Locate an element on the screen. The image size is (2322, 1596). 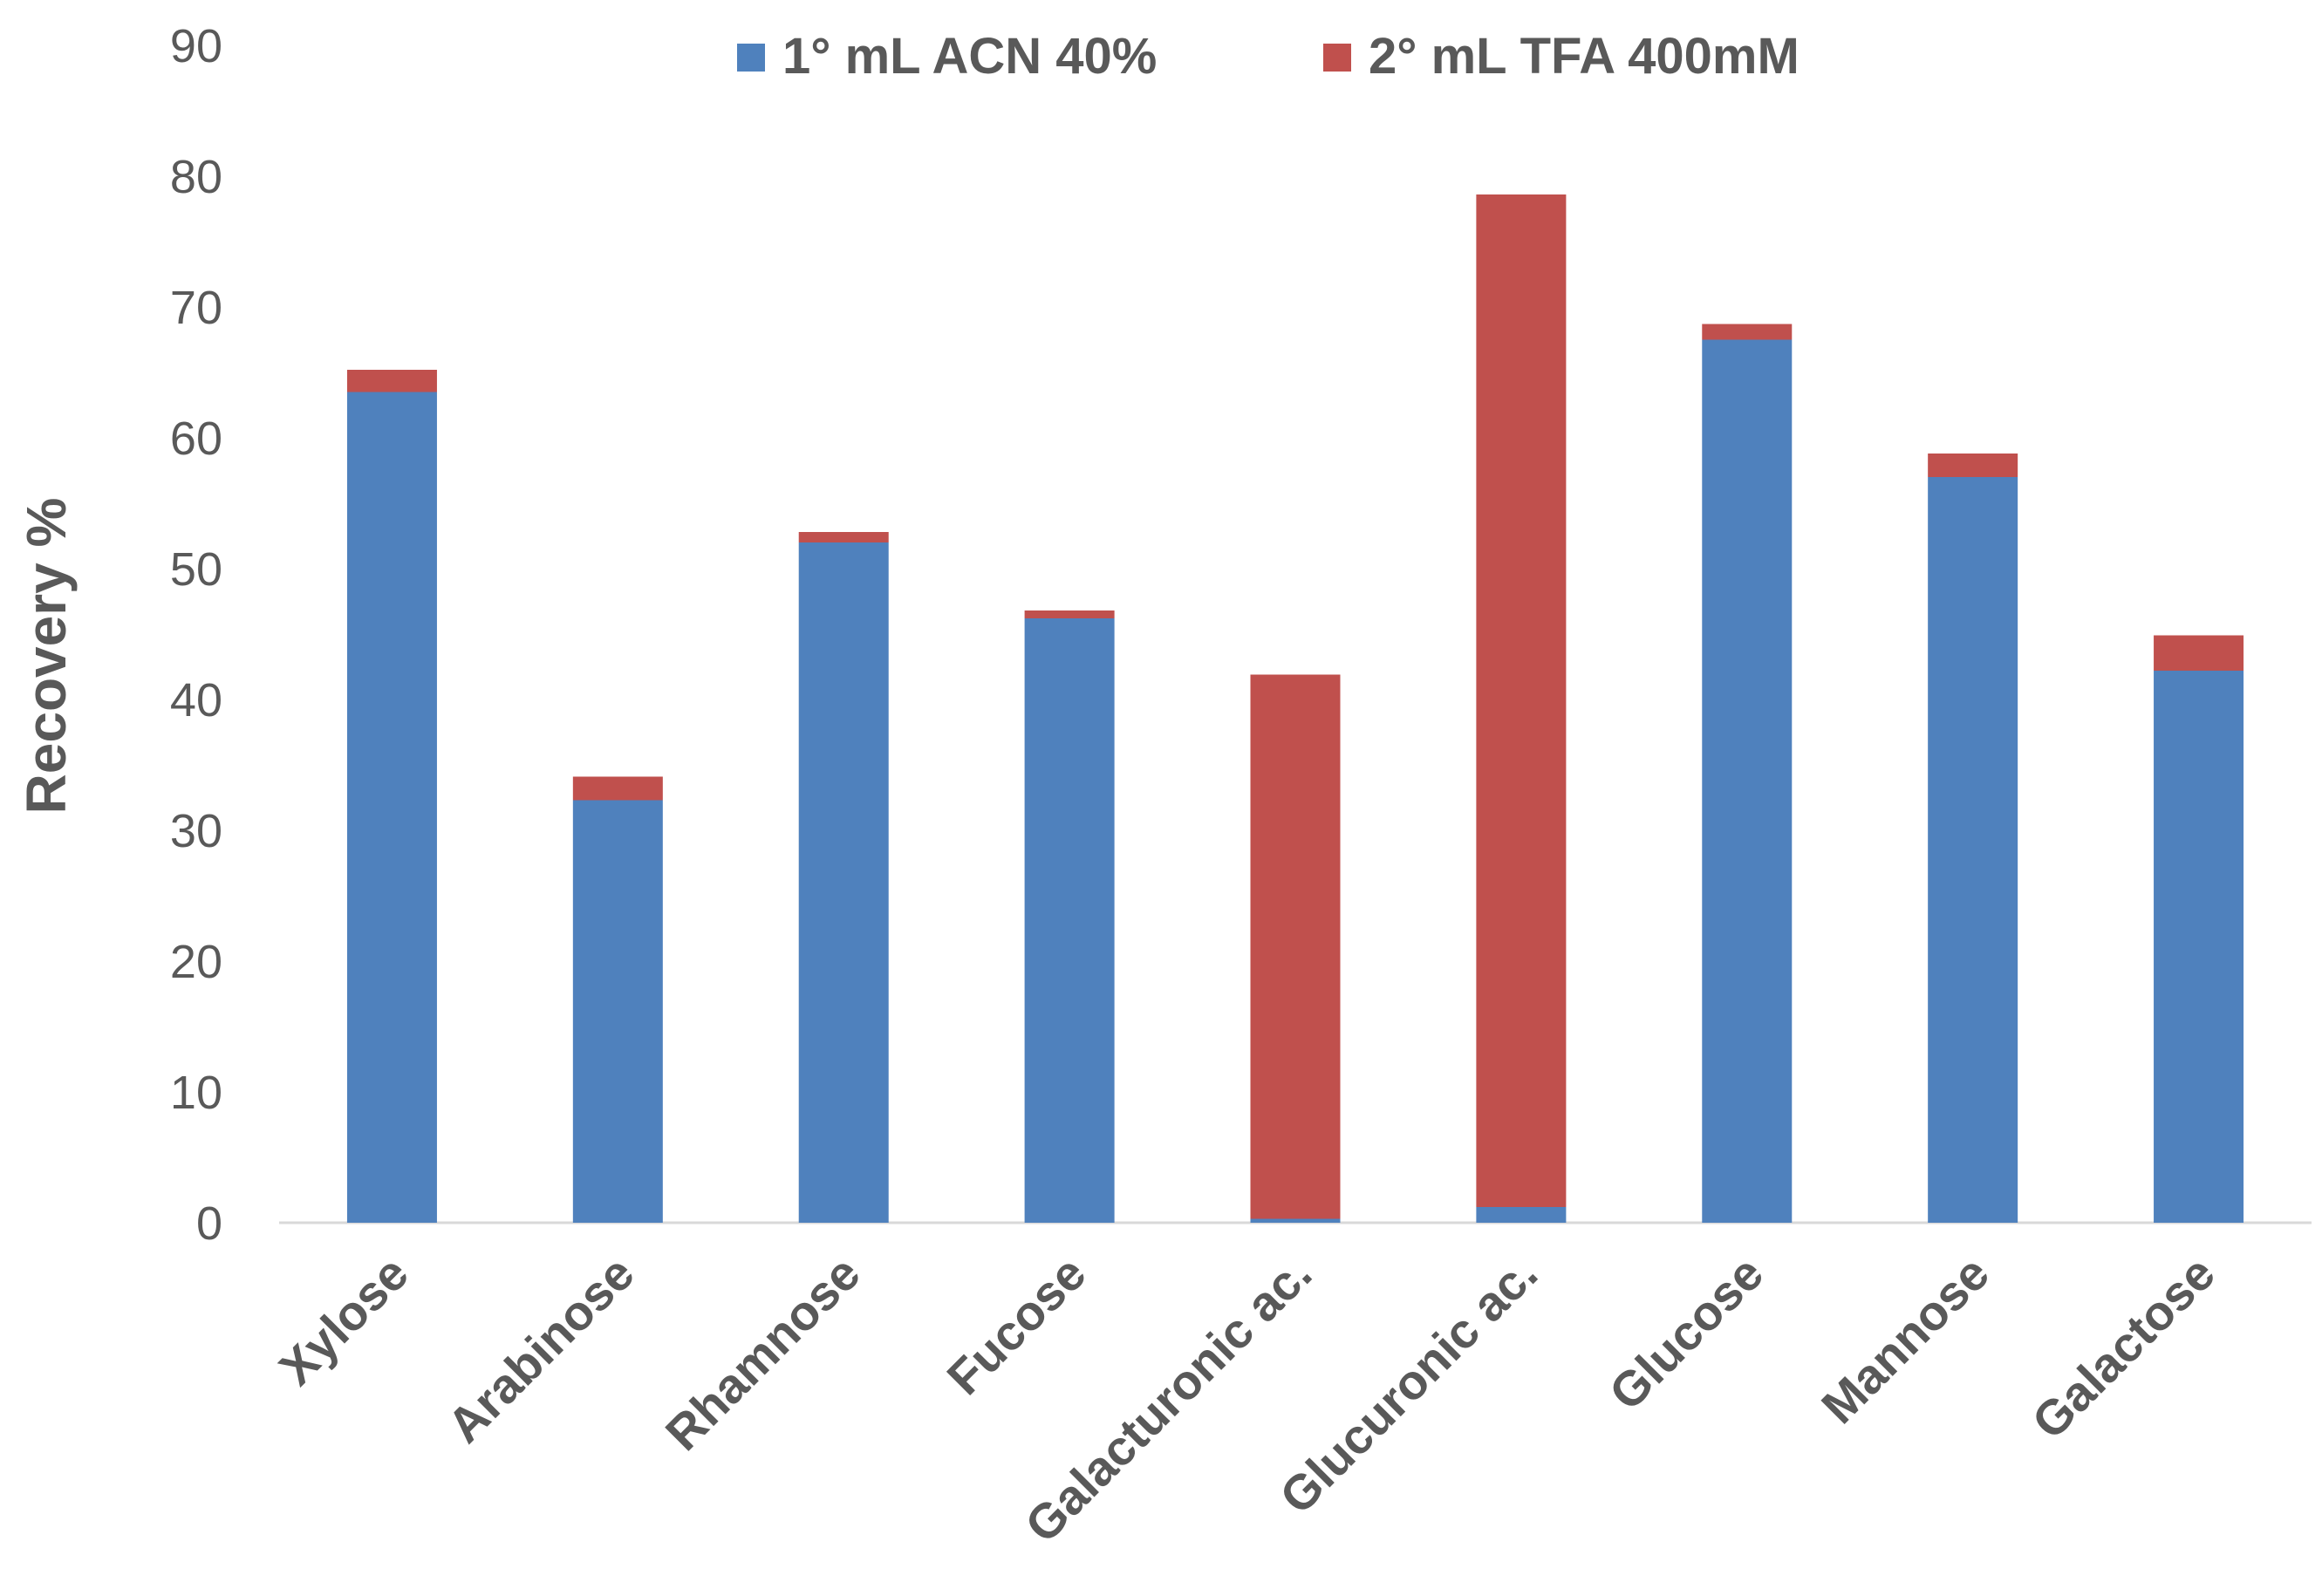
y-tick-label: 20 is located at coordinates (196, 962).